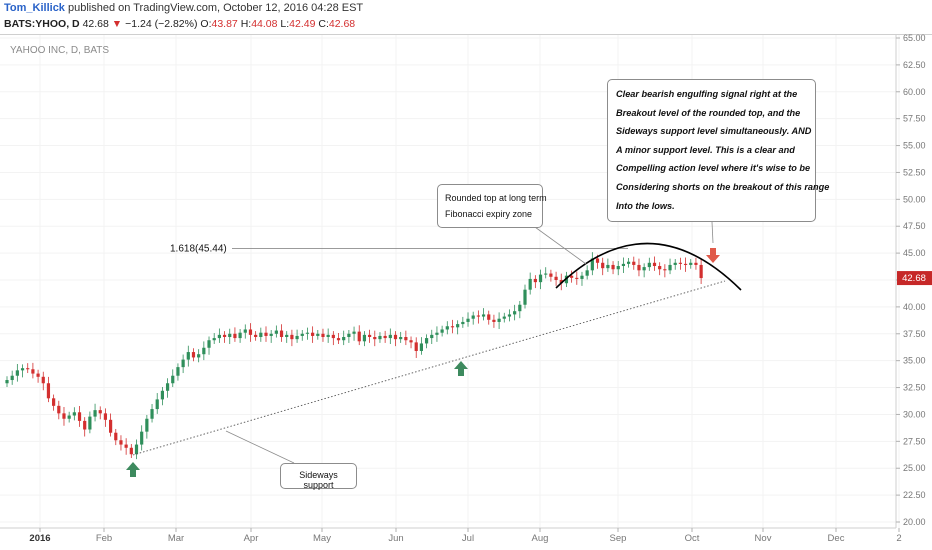 This screenshot has width=932, height=550. What do you see at coordinates (712, 232) in the screenshot?
I see `callout-pointer-big` at bounding box center [712, 232].